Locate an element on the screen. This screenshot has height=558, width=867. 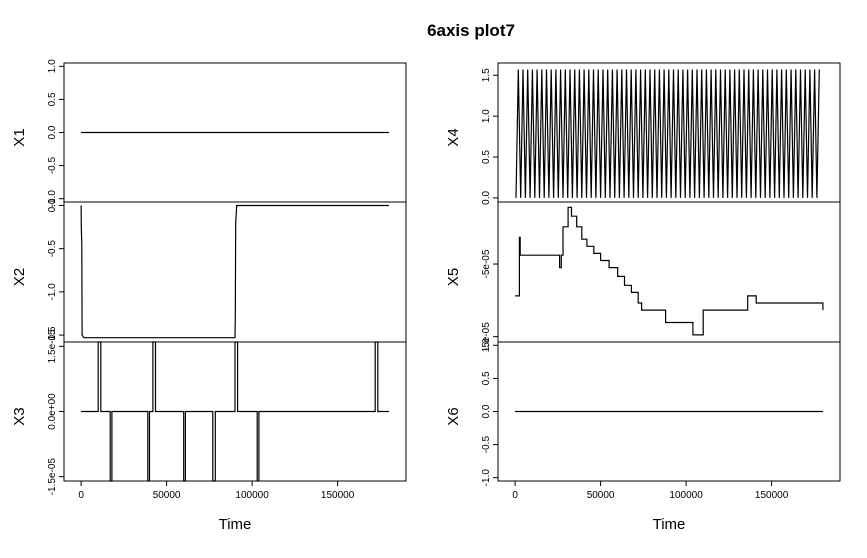
panel-x2: -1.5 -1.0 -0.5 0.0 X2 is located at coordinates (209, 271).